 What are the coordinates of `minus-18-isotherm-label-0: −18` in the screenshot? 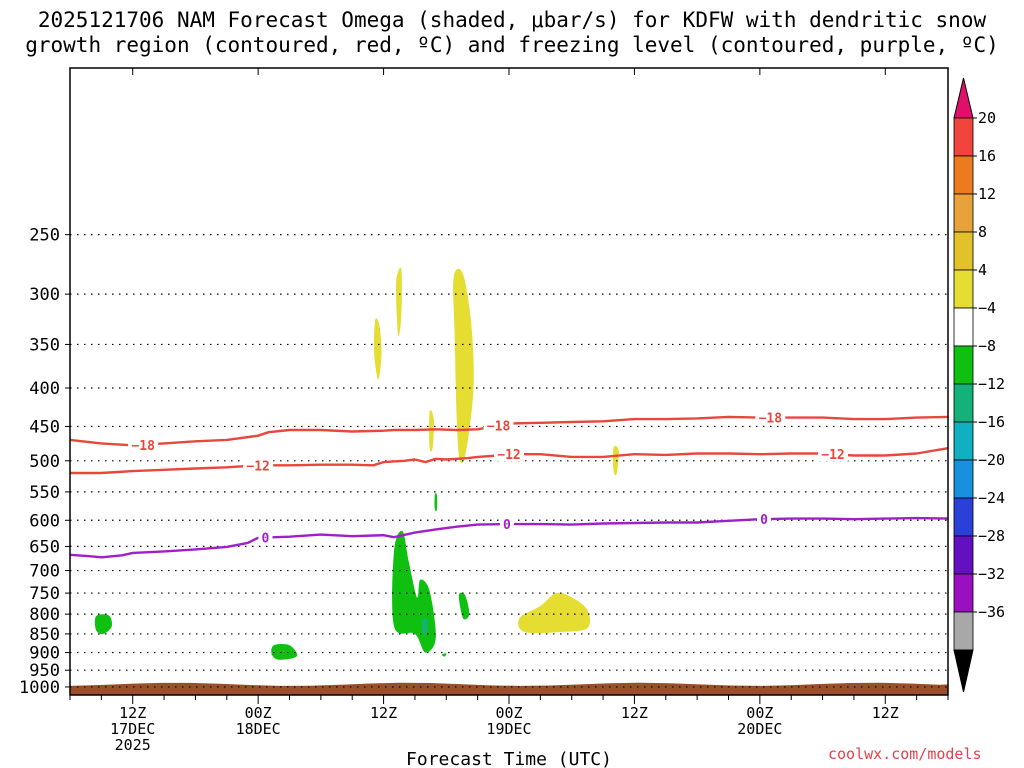 It's located at (143, 446).